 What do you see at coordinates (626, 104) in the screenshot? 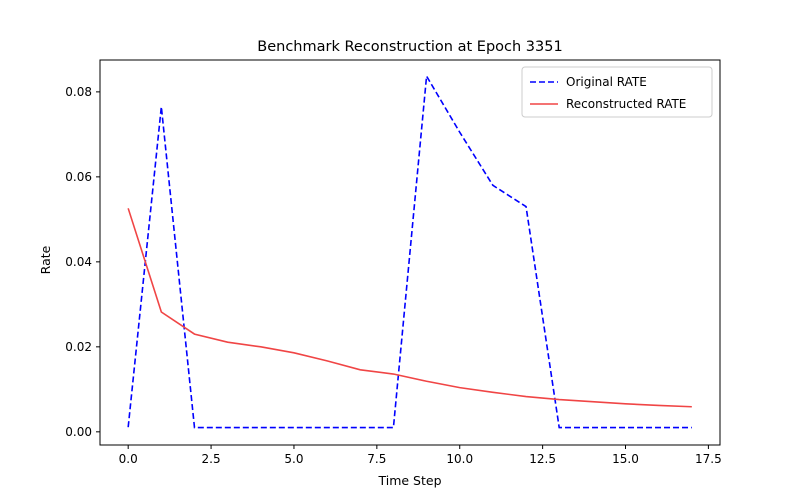
I see `legend-label: Reconstructed RATE` at bounding box center [626, 104].